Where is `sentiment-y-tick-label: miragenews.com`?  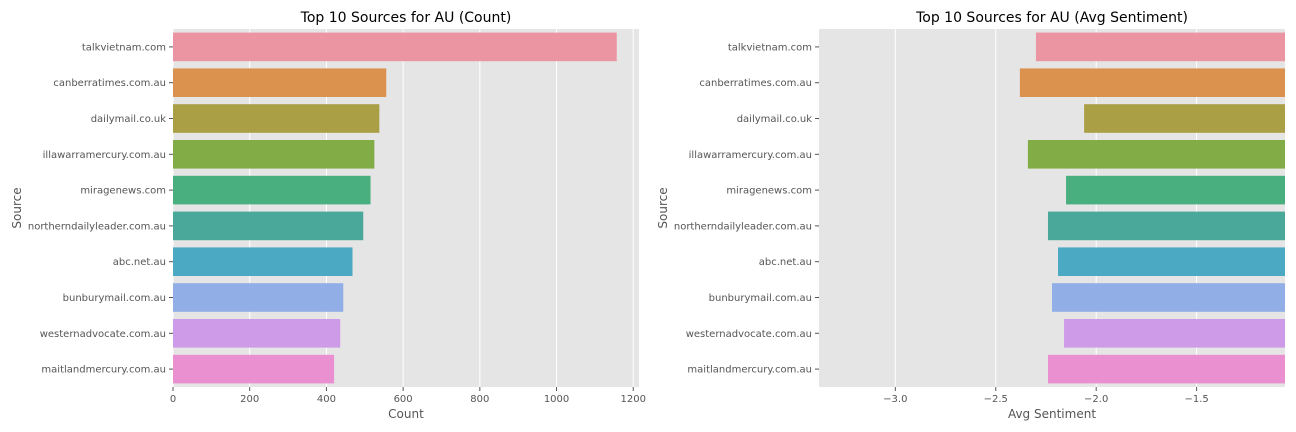 sentiment-y-tick-label: miragenews.com is located at coordinates (769, 191).